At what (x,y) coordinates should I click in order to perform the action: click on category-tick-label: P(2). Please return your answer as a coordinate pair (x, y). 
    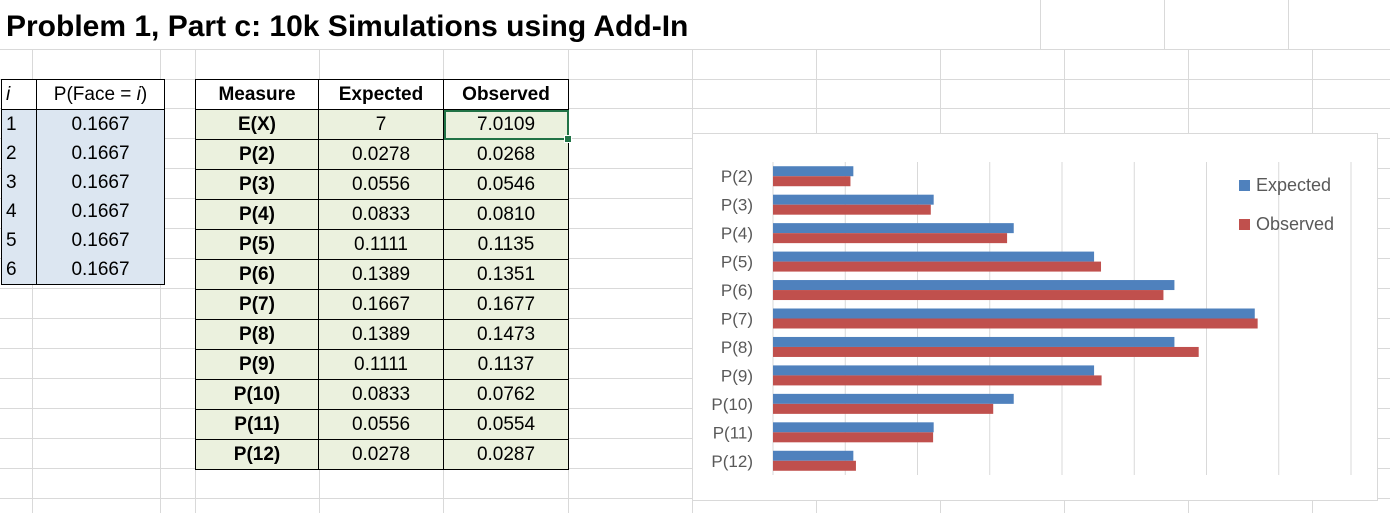
    Looking at the image, I should click on (737, 176).